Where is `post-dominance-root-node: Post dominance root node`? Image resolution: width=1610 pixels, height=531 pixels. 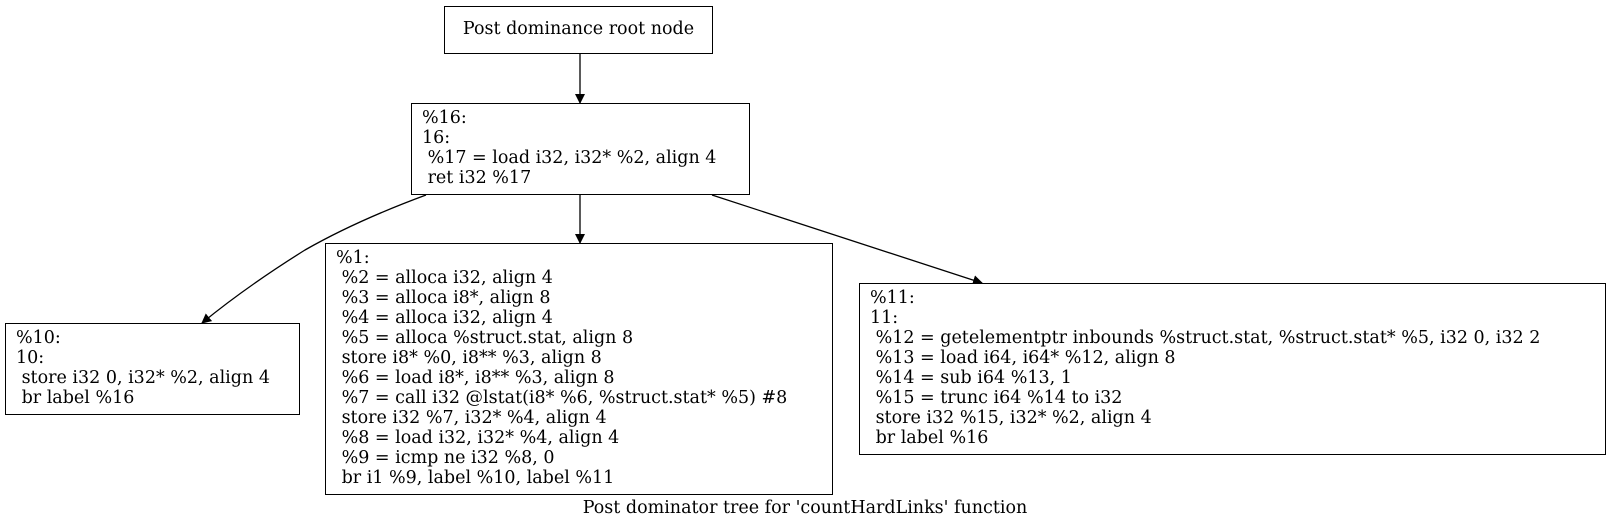 post-dominance-root-node: Post dominance root node is located at coordinates (578, 30).